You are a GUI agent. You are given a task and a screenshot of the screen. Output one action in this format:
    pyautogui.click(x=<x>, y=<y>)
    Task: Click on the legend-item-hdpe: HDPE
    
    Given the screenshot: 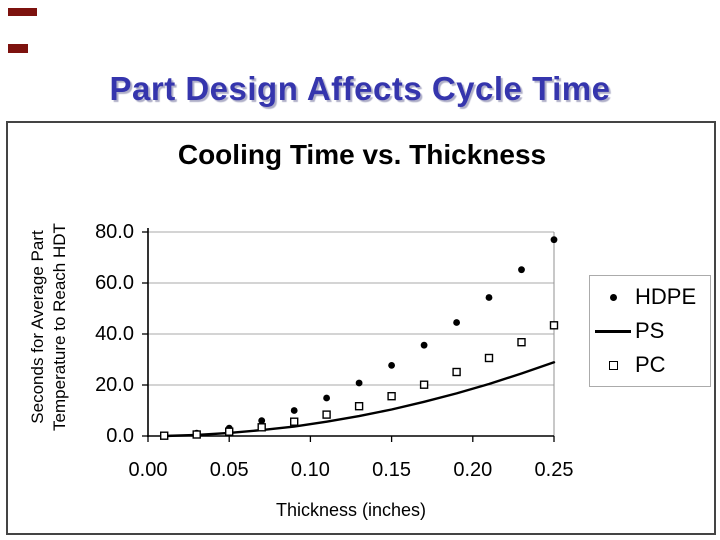 What is the action you would take?
    pyautogui.click(x=652, y=297)
    